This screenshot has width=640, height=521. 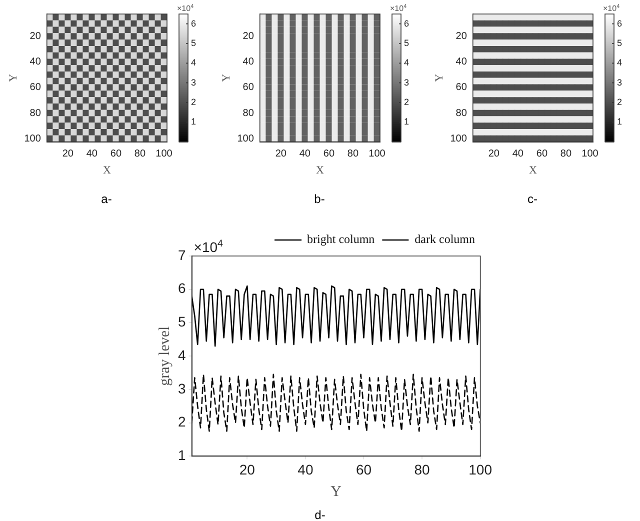 I want to click on text: c-, so click(x=532, y=199).